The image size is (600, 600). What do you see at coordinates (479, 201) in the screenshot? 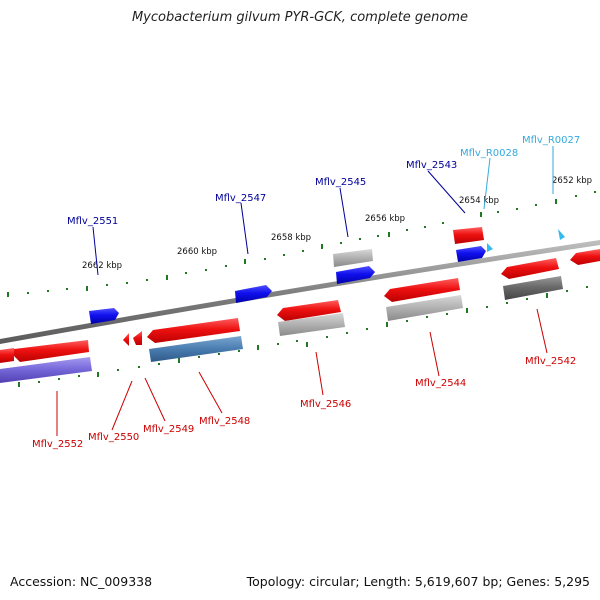
I see `scale-label: 2654 kbp` at bounding box center [479, 201].